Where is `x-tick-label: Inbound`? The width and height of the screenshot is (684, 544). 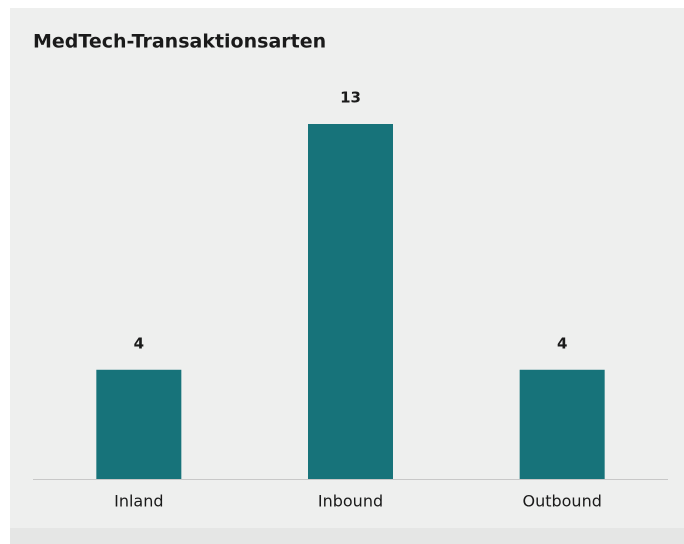 x-tick-label: Inbound is located at coordinates (350, 501).